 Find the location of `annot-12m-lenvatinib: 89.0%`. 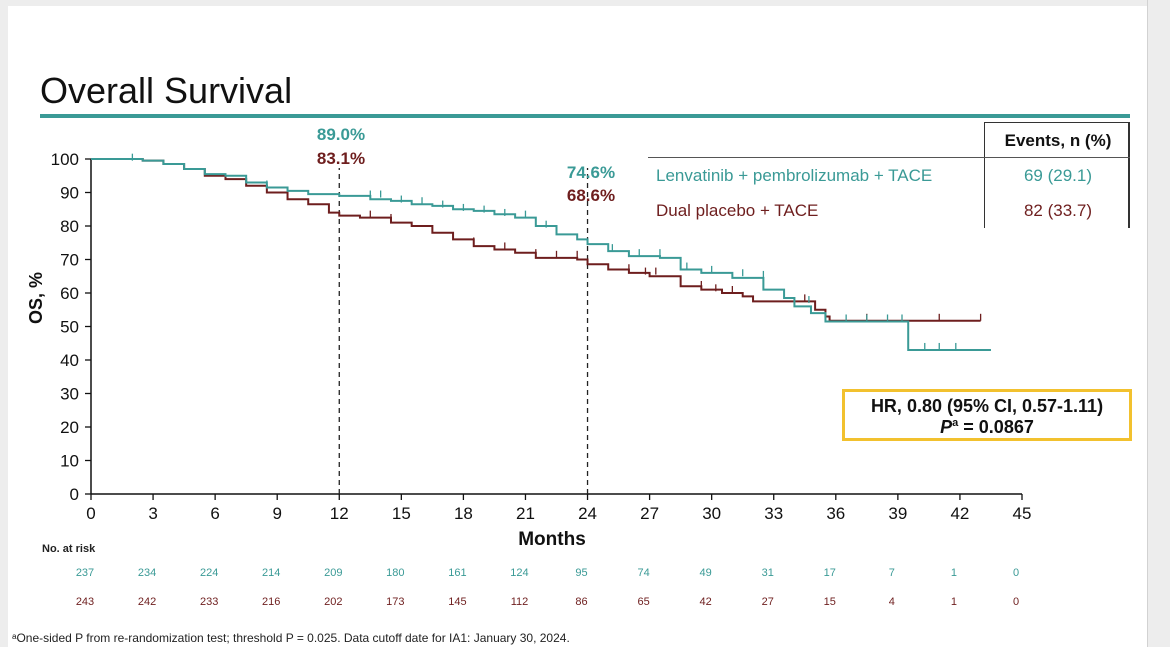

annot-12m-lenvatinib: 89.0% is located at coordinates (341, 134).